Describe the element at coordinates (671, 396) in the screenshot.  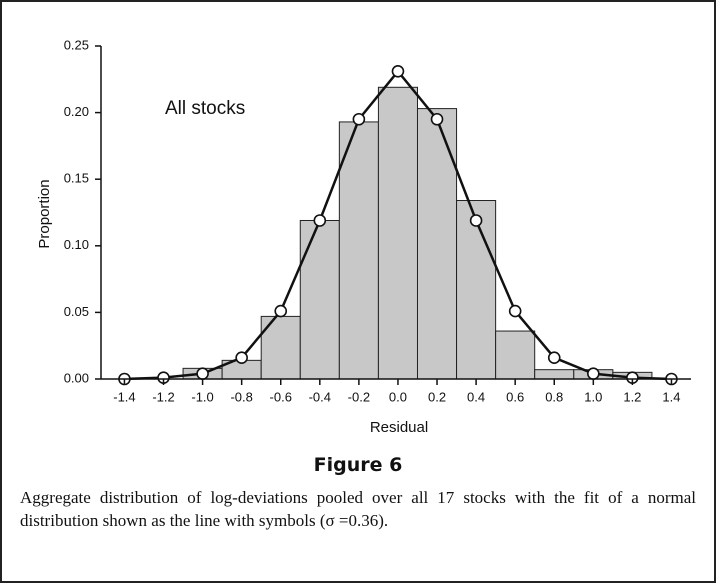
I see `x-tick-label: 1.4` at that location.